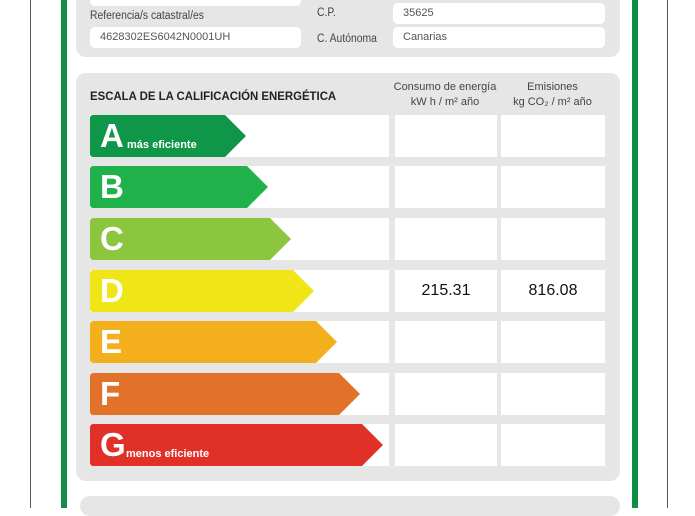  I want to click on energy-header-unit: kW h / m² año, so click(445, 102).